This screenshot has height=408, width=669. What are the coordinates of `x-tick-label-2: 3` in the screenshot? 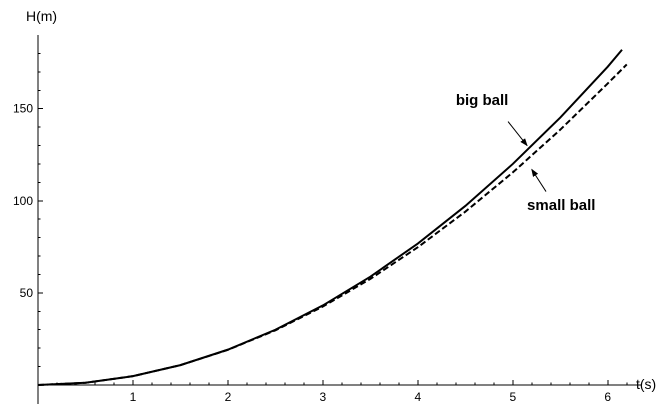 It's located at (323, 397).